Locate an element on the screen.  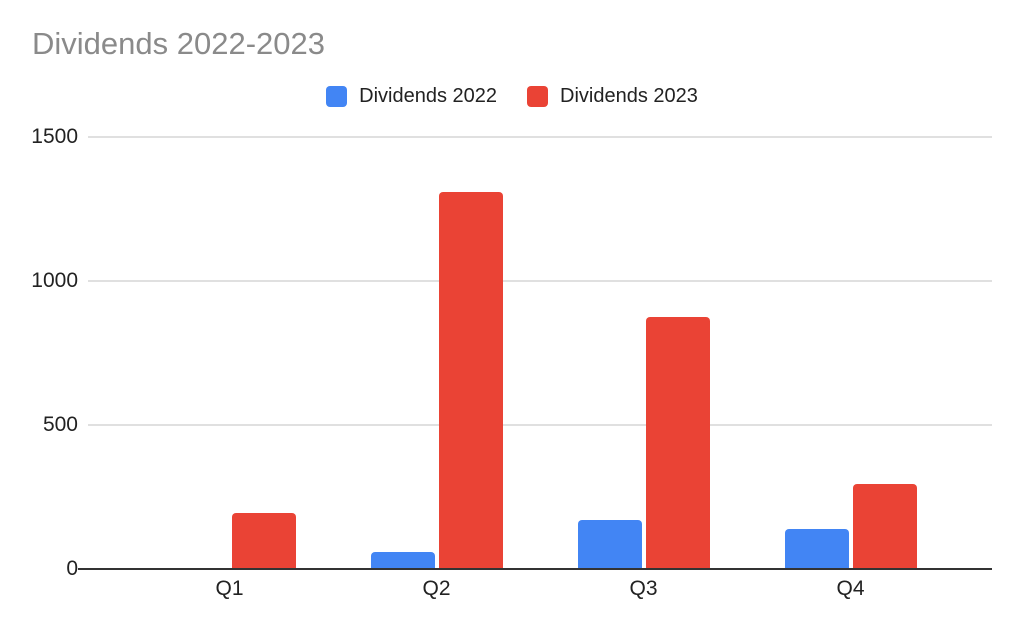
bar-q3-dividends-2023 is located at coordinates (677, 442).